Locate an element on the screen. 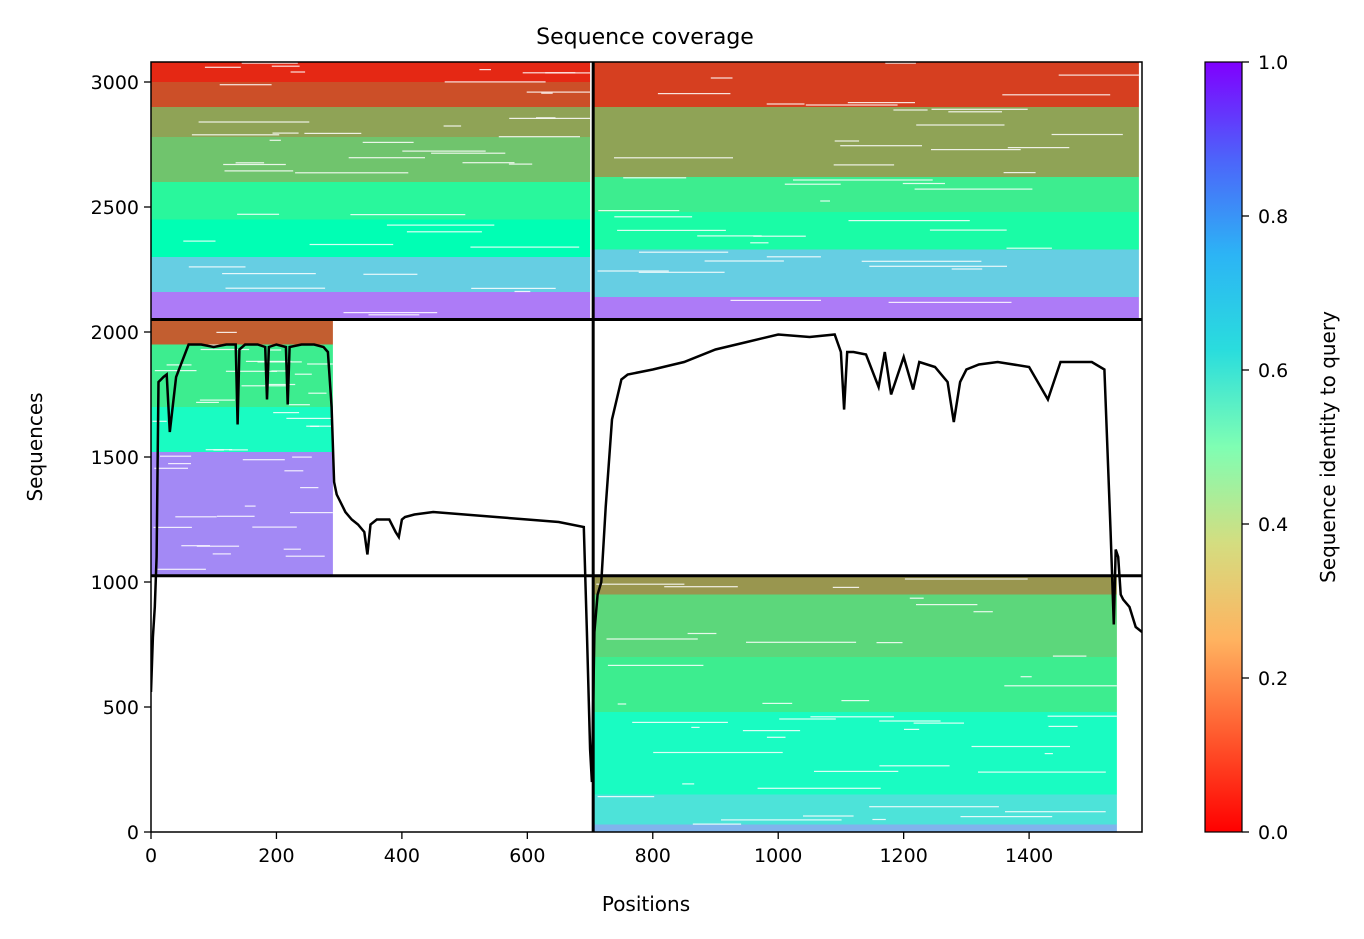 This screenshot has height=939, width=1364. y-tick-label: 2000 is located at coordinates (115, 333).